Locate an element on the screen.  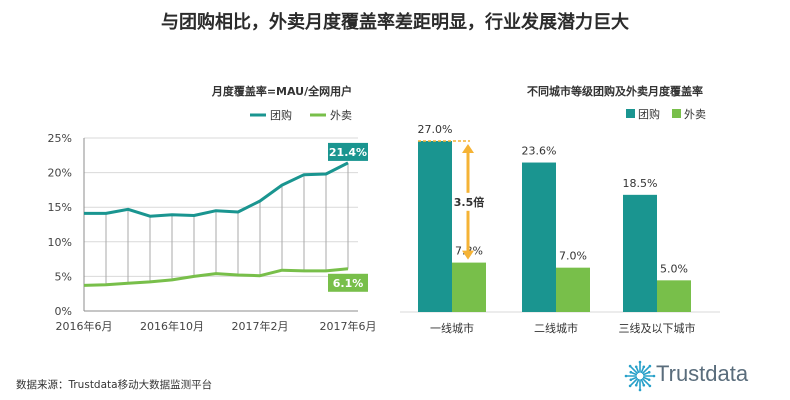
bar-value-label: 23.6% is located at coordinates (539, 151).